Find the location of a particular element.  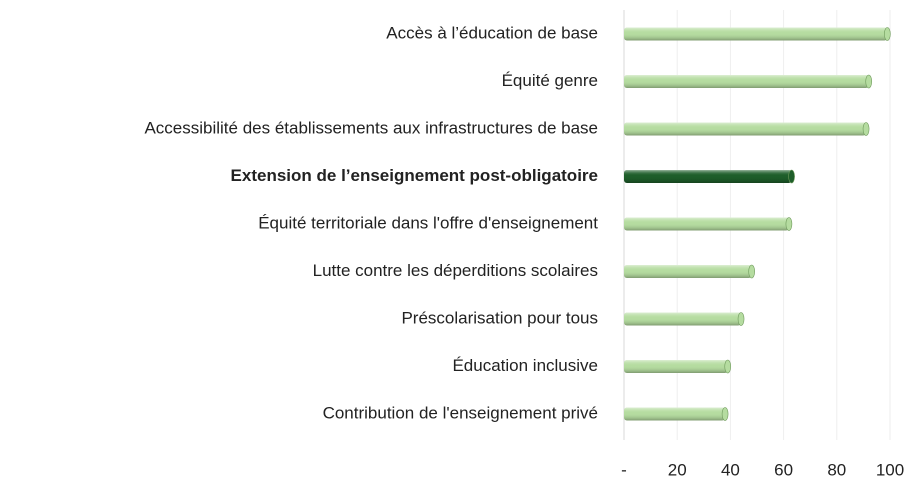

x-tick-label: 80 is located at coordinates (836, 469).